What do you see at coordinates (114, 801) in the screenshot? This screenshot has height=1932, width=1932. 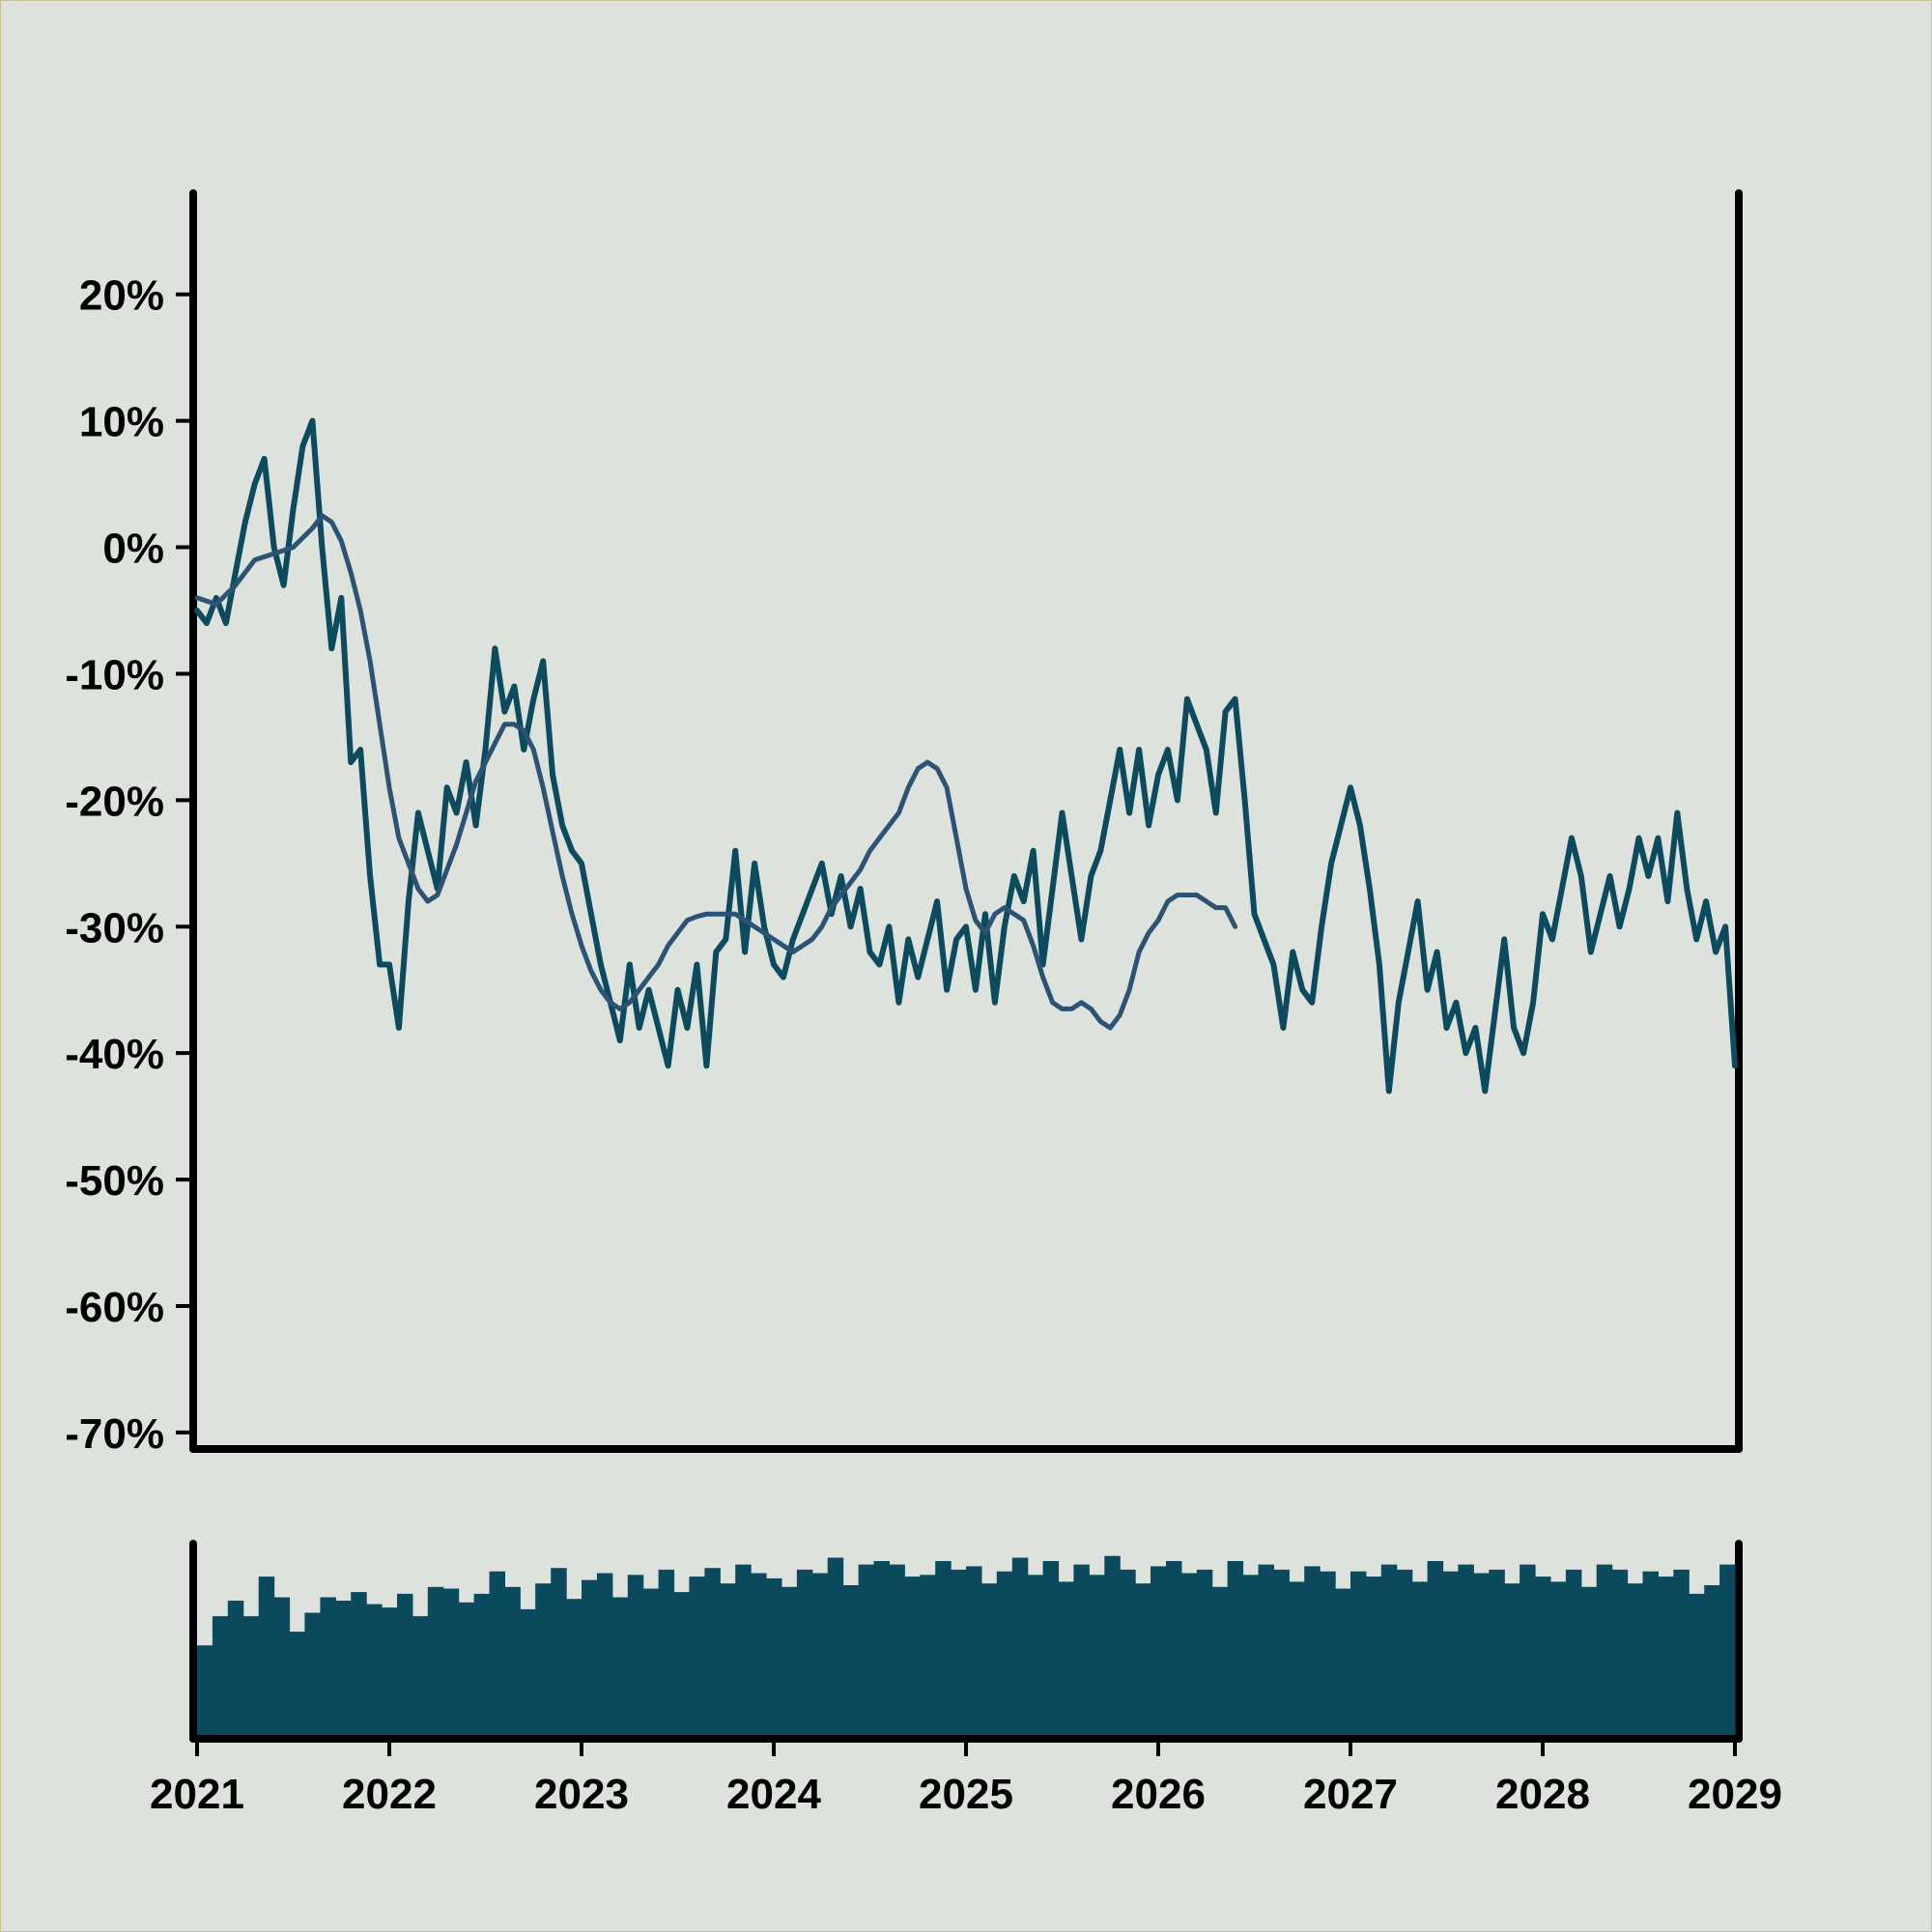 I see `y-tick-label: -20%` at bounding box center [114, 801].